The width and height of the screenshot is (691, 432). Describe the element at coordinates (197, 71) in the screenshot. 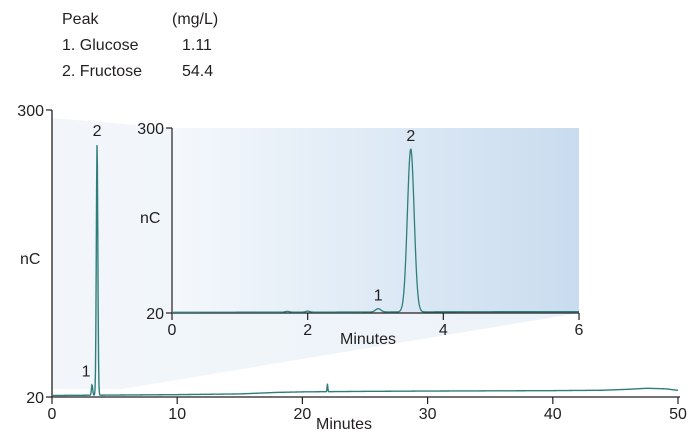

I see `legend-row-2-value: 54.4` at that location.